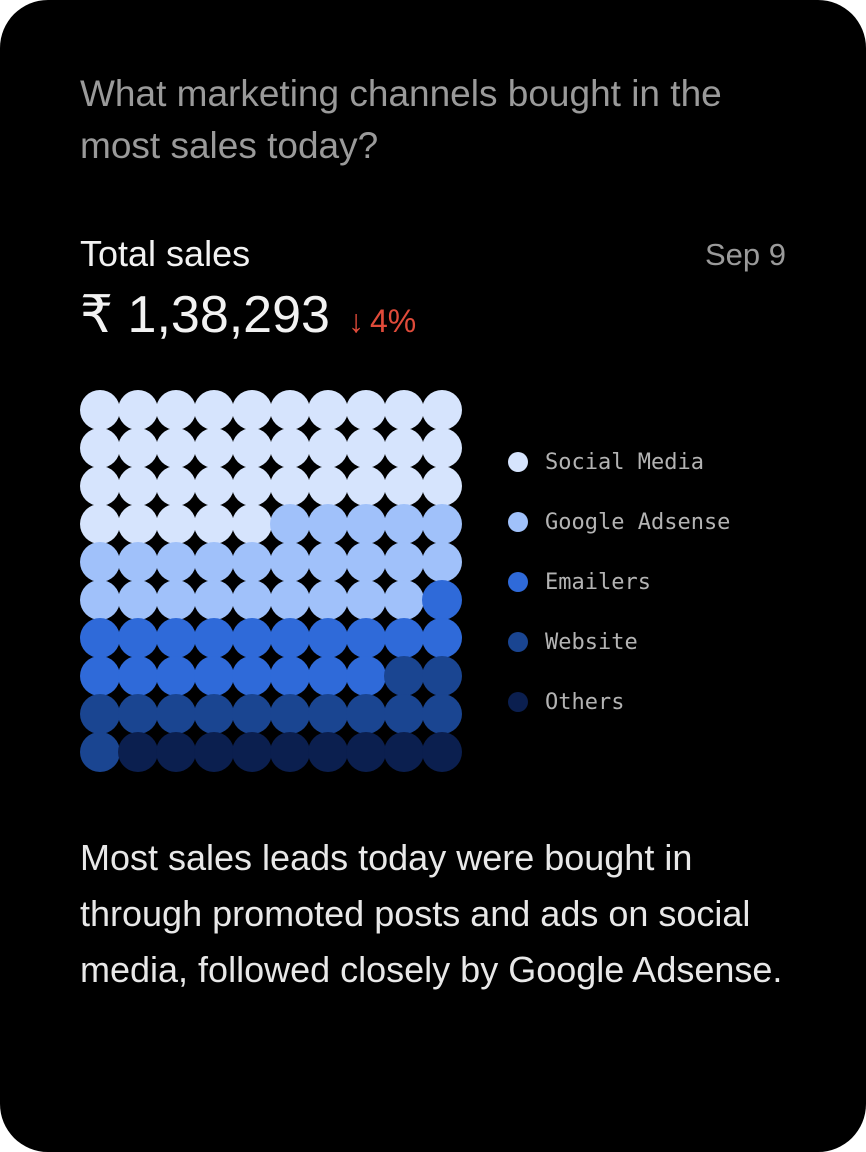 This screenshot has width=866, height=1152. What do you see at coordinates (668, 582) in the screenshot?
I see `legend-item-emailers: Emailers` at bounding box center [668, 582].